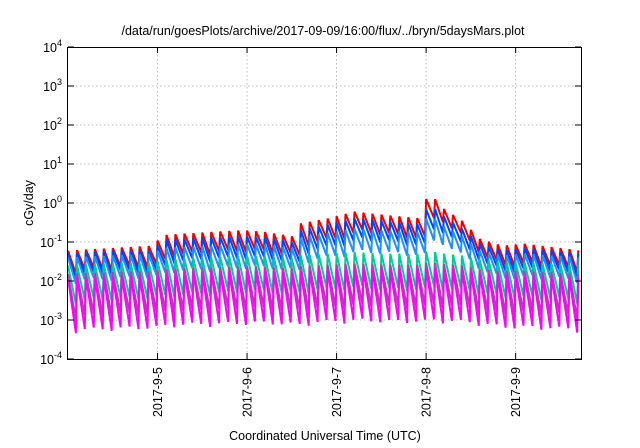 This screenshot has width=640, height=448. Describe the element at coordinates (51, 280) in the screenshot. I see `y-tick-label: 10⁻²` at that location.